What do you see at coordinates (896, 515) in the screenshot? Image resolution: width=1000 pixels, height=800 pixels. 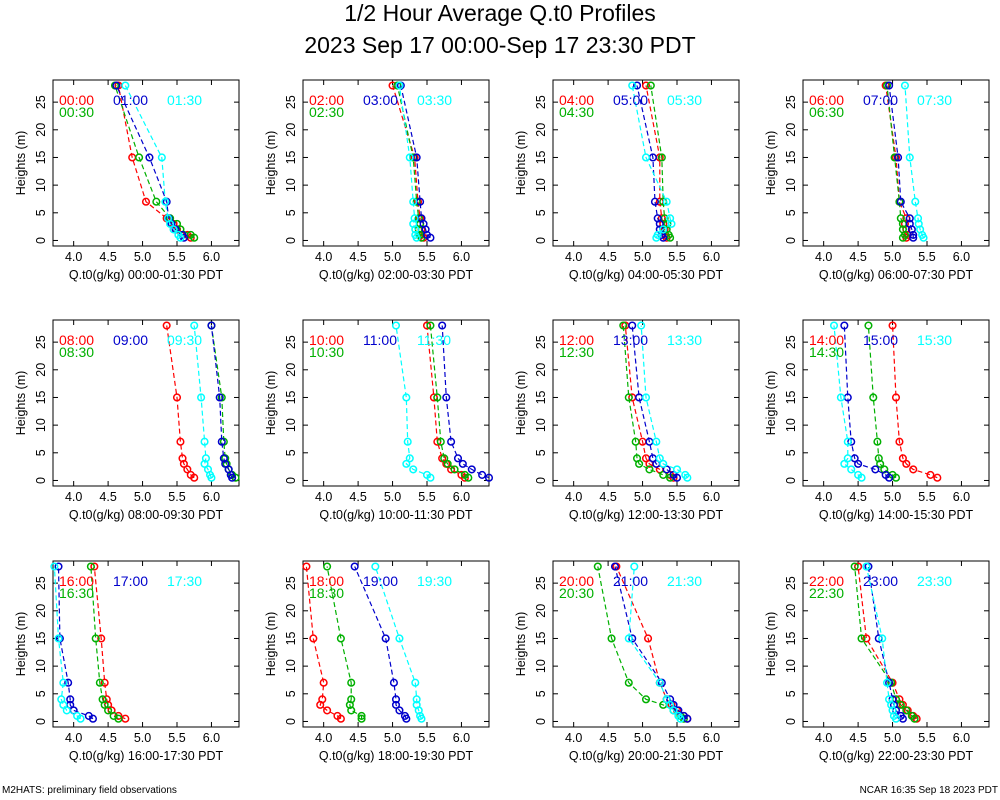 I see `x-axis-label: Q.t0(g/kg) 14:00-15:30 PDT` at bounding box center [896, 515].